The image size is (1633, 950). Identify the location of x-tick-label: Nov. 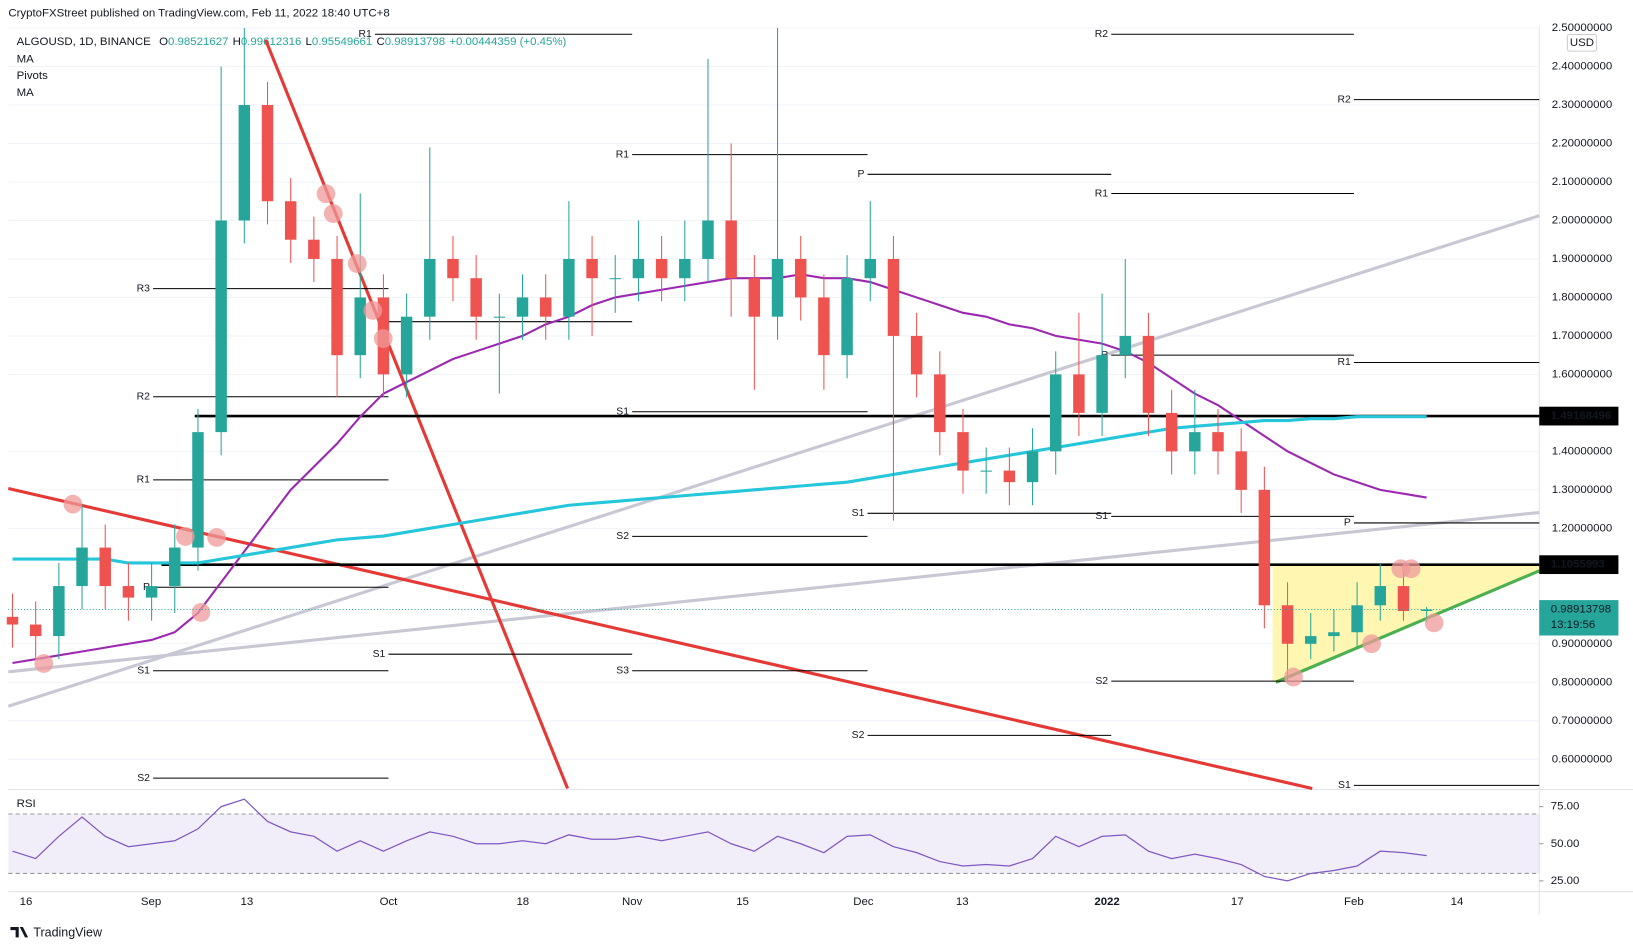
(632, 902).